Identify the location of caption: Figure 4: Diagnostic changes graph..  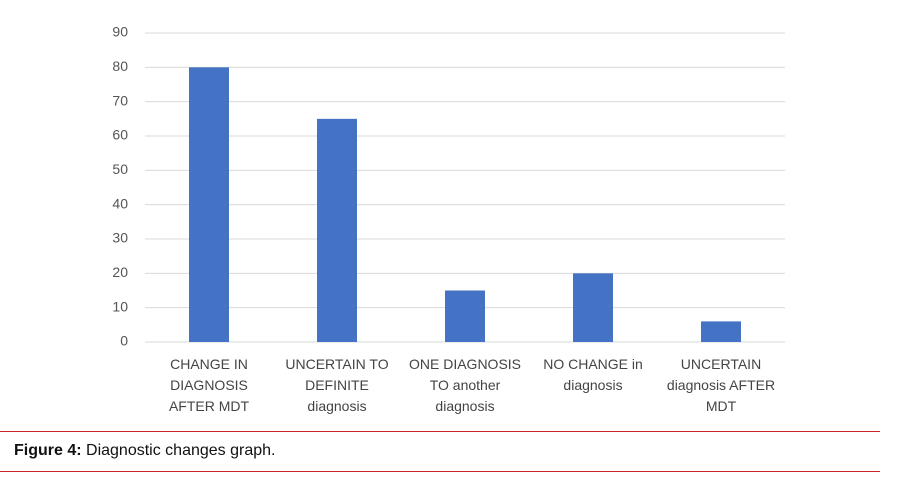
(144, 451).